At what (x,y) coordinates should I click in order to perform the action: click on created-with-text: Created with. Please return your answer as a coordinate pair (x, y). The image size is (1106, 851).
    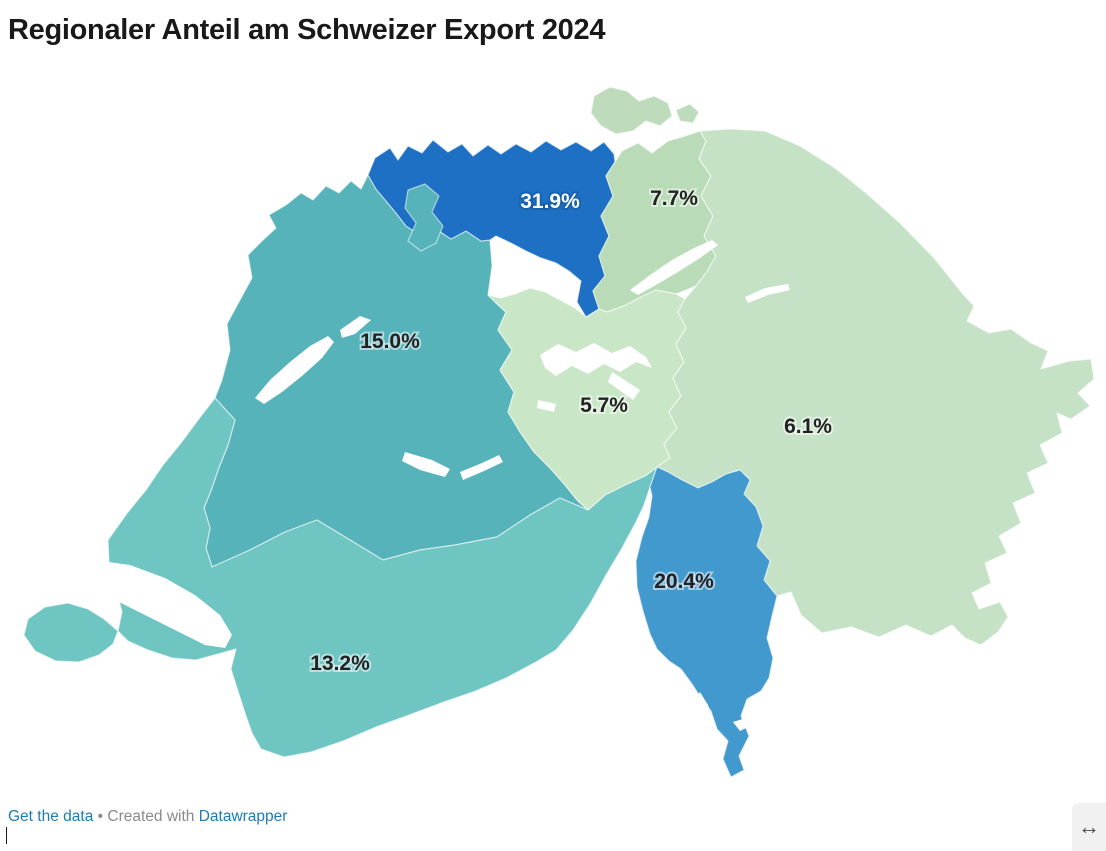
    Looking at the image, I should click on (151, 816).